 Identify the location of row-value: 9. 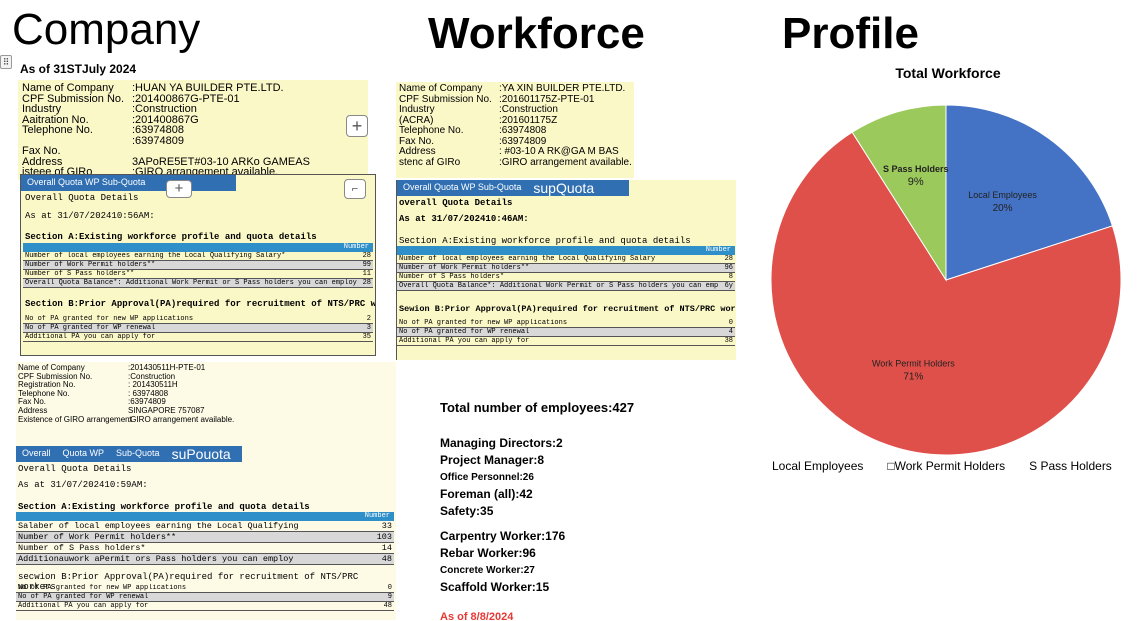
(389, 597).